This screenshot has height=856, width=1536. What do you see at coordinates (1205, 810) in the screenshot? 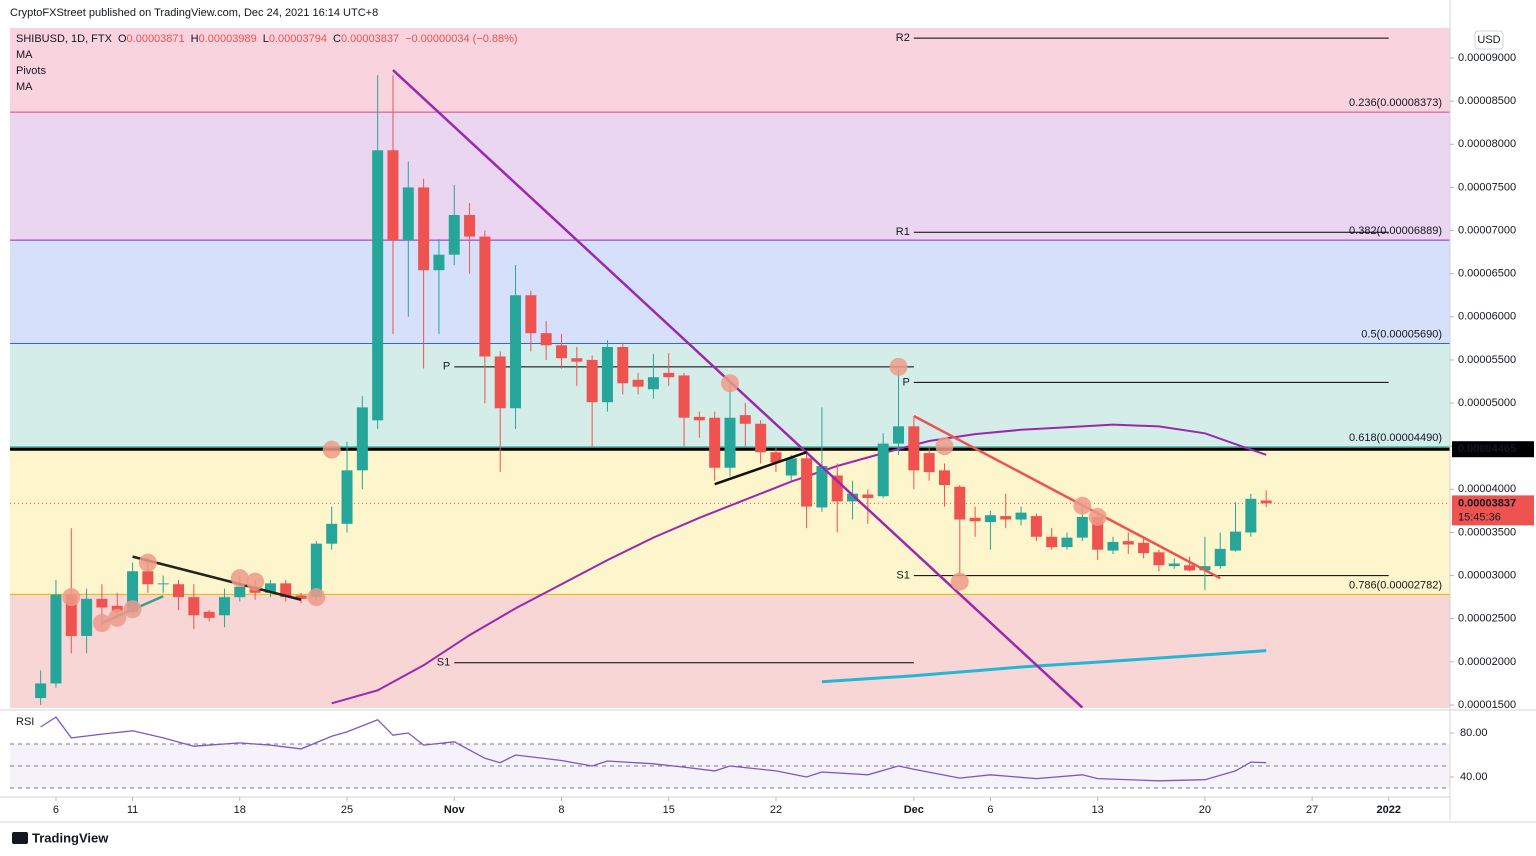
I see `x-tick-label: 20` at bounding box center [1205, 810].